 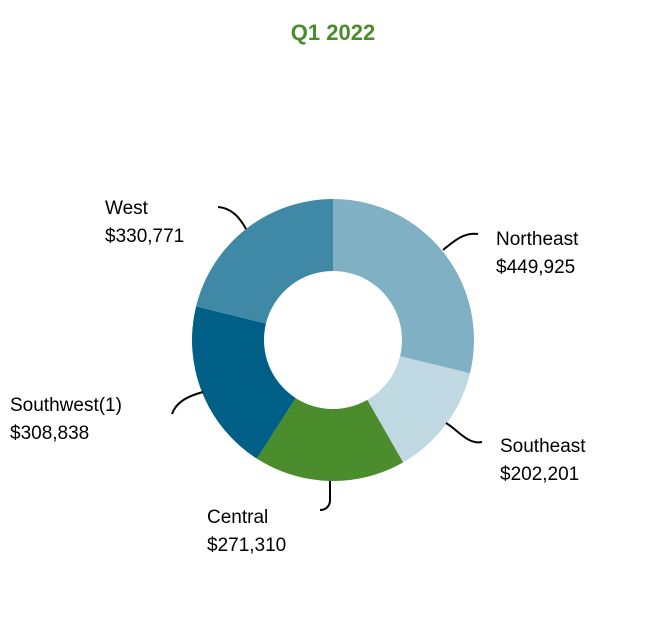 What do you see at coordinates (539, 474) in the screenshot?
I see `slice-value-label: $202,201` at bounding box center [539, 474].